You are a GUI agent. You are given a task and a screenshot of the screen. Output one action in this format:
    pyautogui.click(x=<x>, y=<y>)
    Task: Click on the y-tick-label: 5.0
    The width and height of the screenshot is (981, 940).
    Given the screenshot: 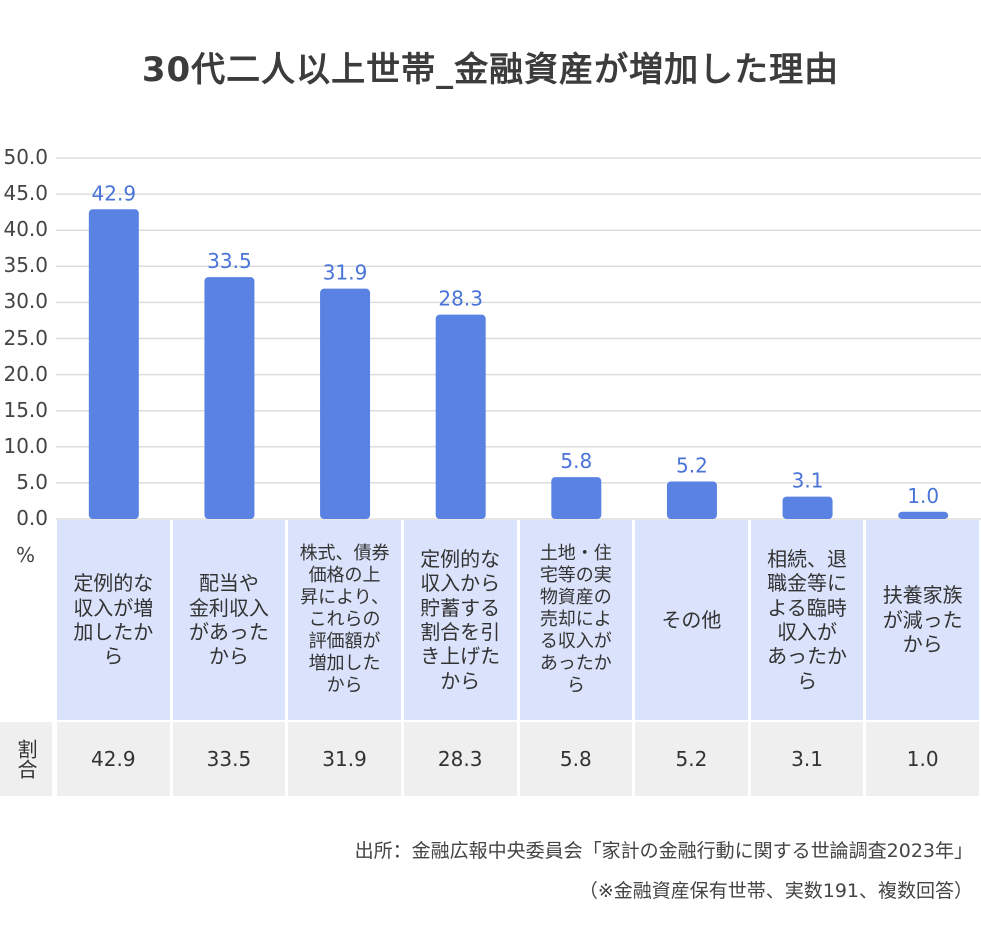 What is the action you would take?
    pyautogui.click(x=32, y=481)
    